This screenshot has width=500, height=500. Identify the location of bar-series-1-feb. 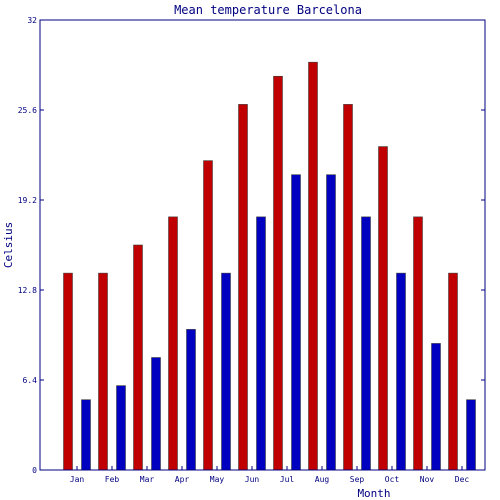
(103, 371).